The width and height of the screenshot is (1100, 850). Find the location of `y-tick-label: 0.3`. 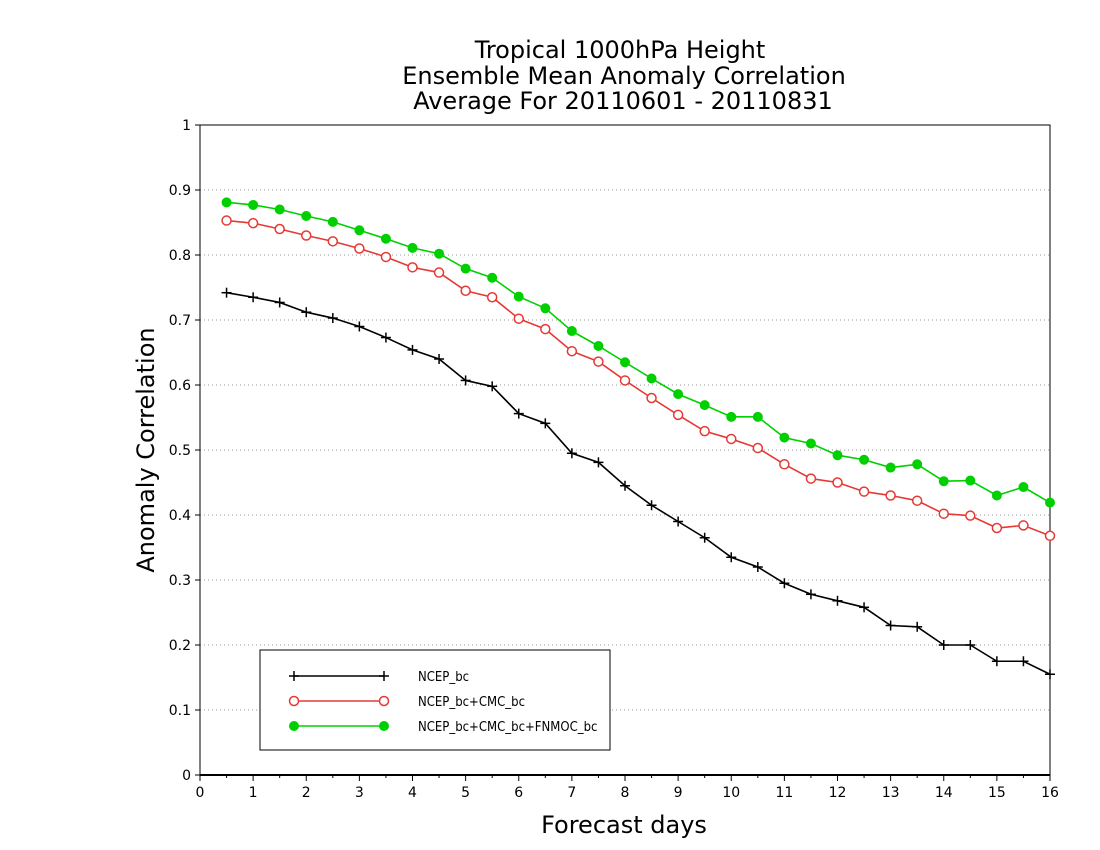

y-tick-label: 0.3 is located at coordinates (180, 581).